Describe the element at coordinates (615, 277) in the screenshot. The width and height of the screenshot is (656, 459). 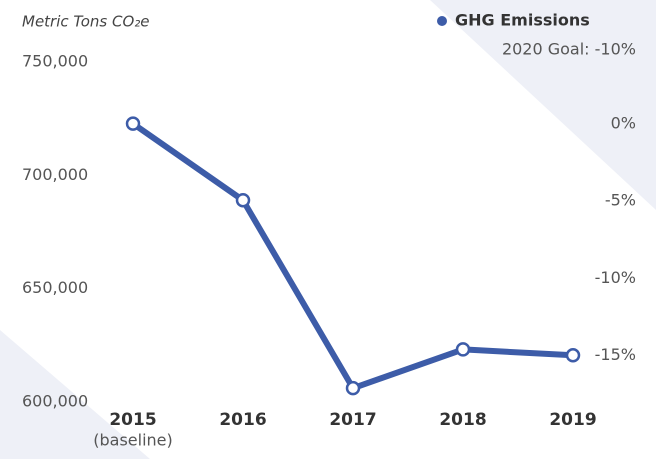
I see `y2-tick-label: -10%` at that location.